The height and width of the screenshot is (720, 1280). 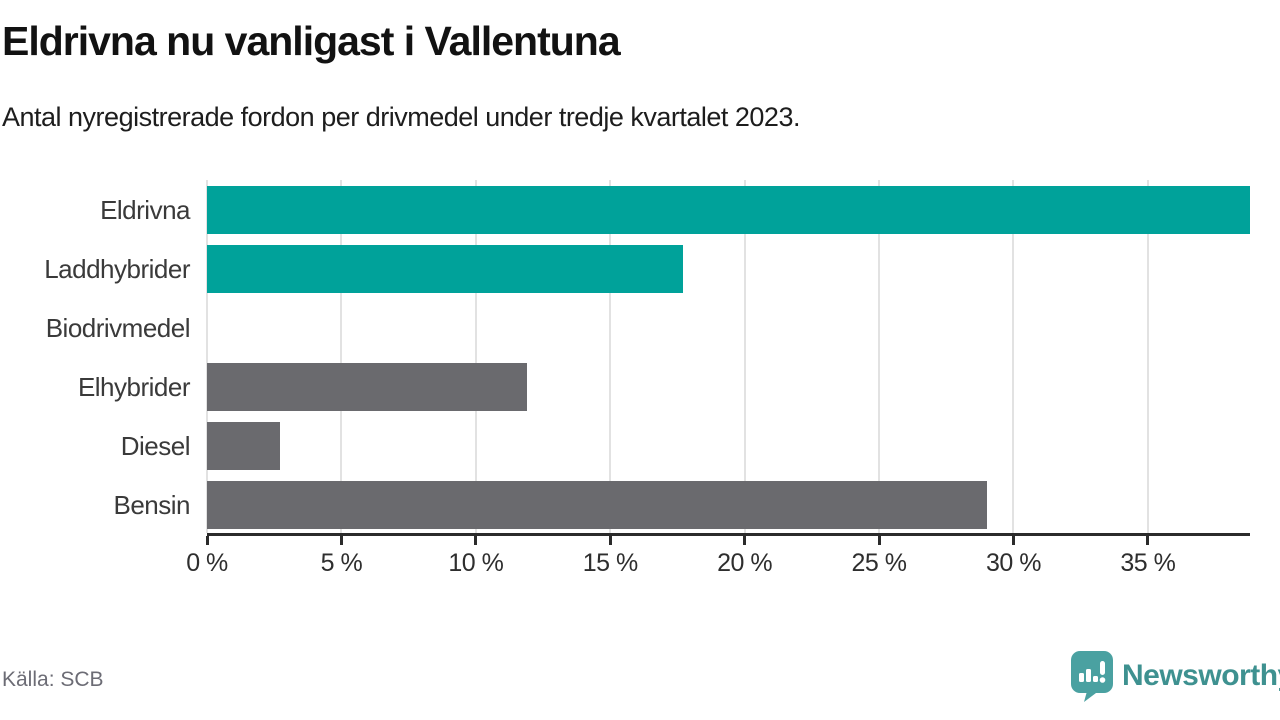 What do you see at coordinates (1092, 676) in the screenshot?
I see `newsworthy-logo-icon` at bounding box center [1092, 676].